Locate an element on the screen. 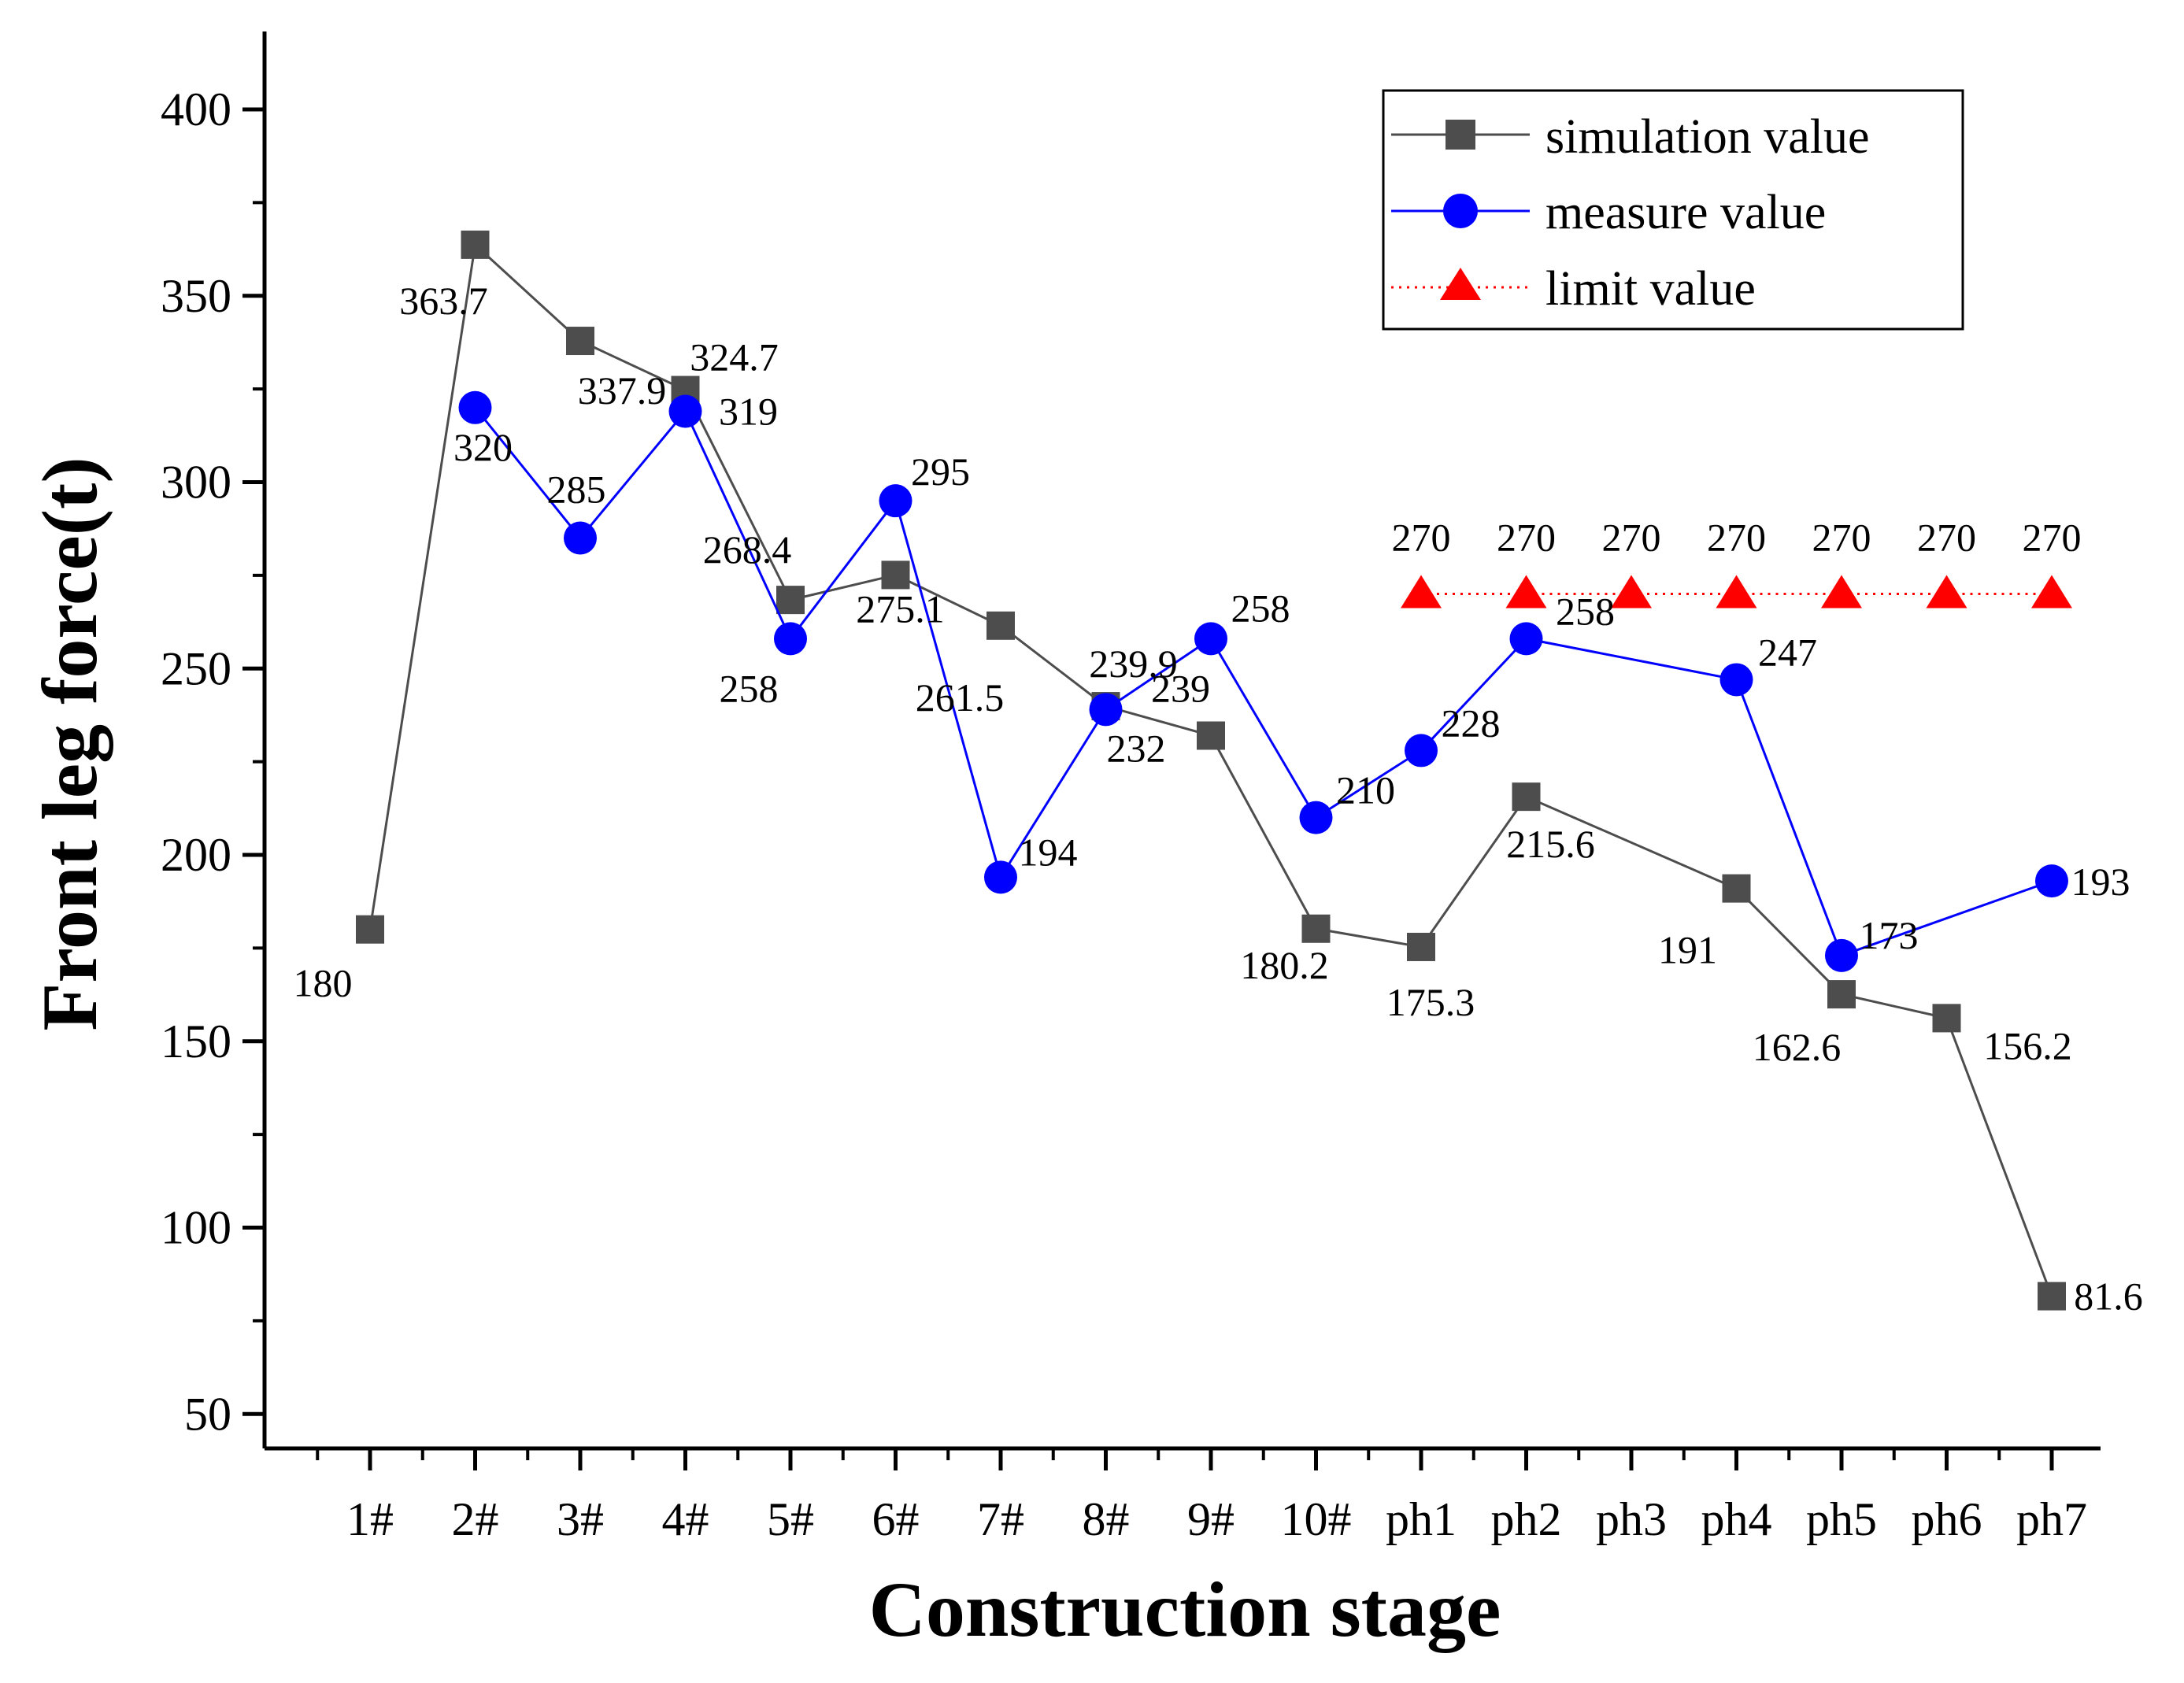 This screenshot has width=2184, height=1683. legend-marker-measure is located at coordinates (1460, 211).